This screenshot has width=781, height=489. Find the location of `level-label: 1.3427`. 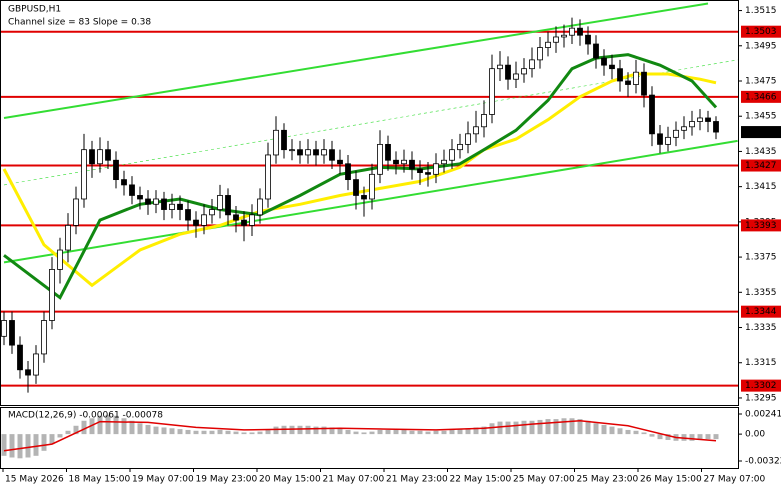

level-label: 1.3427 is located at coordinates (761, 166).